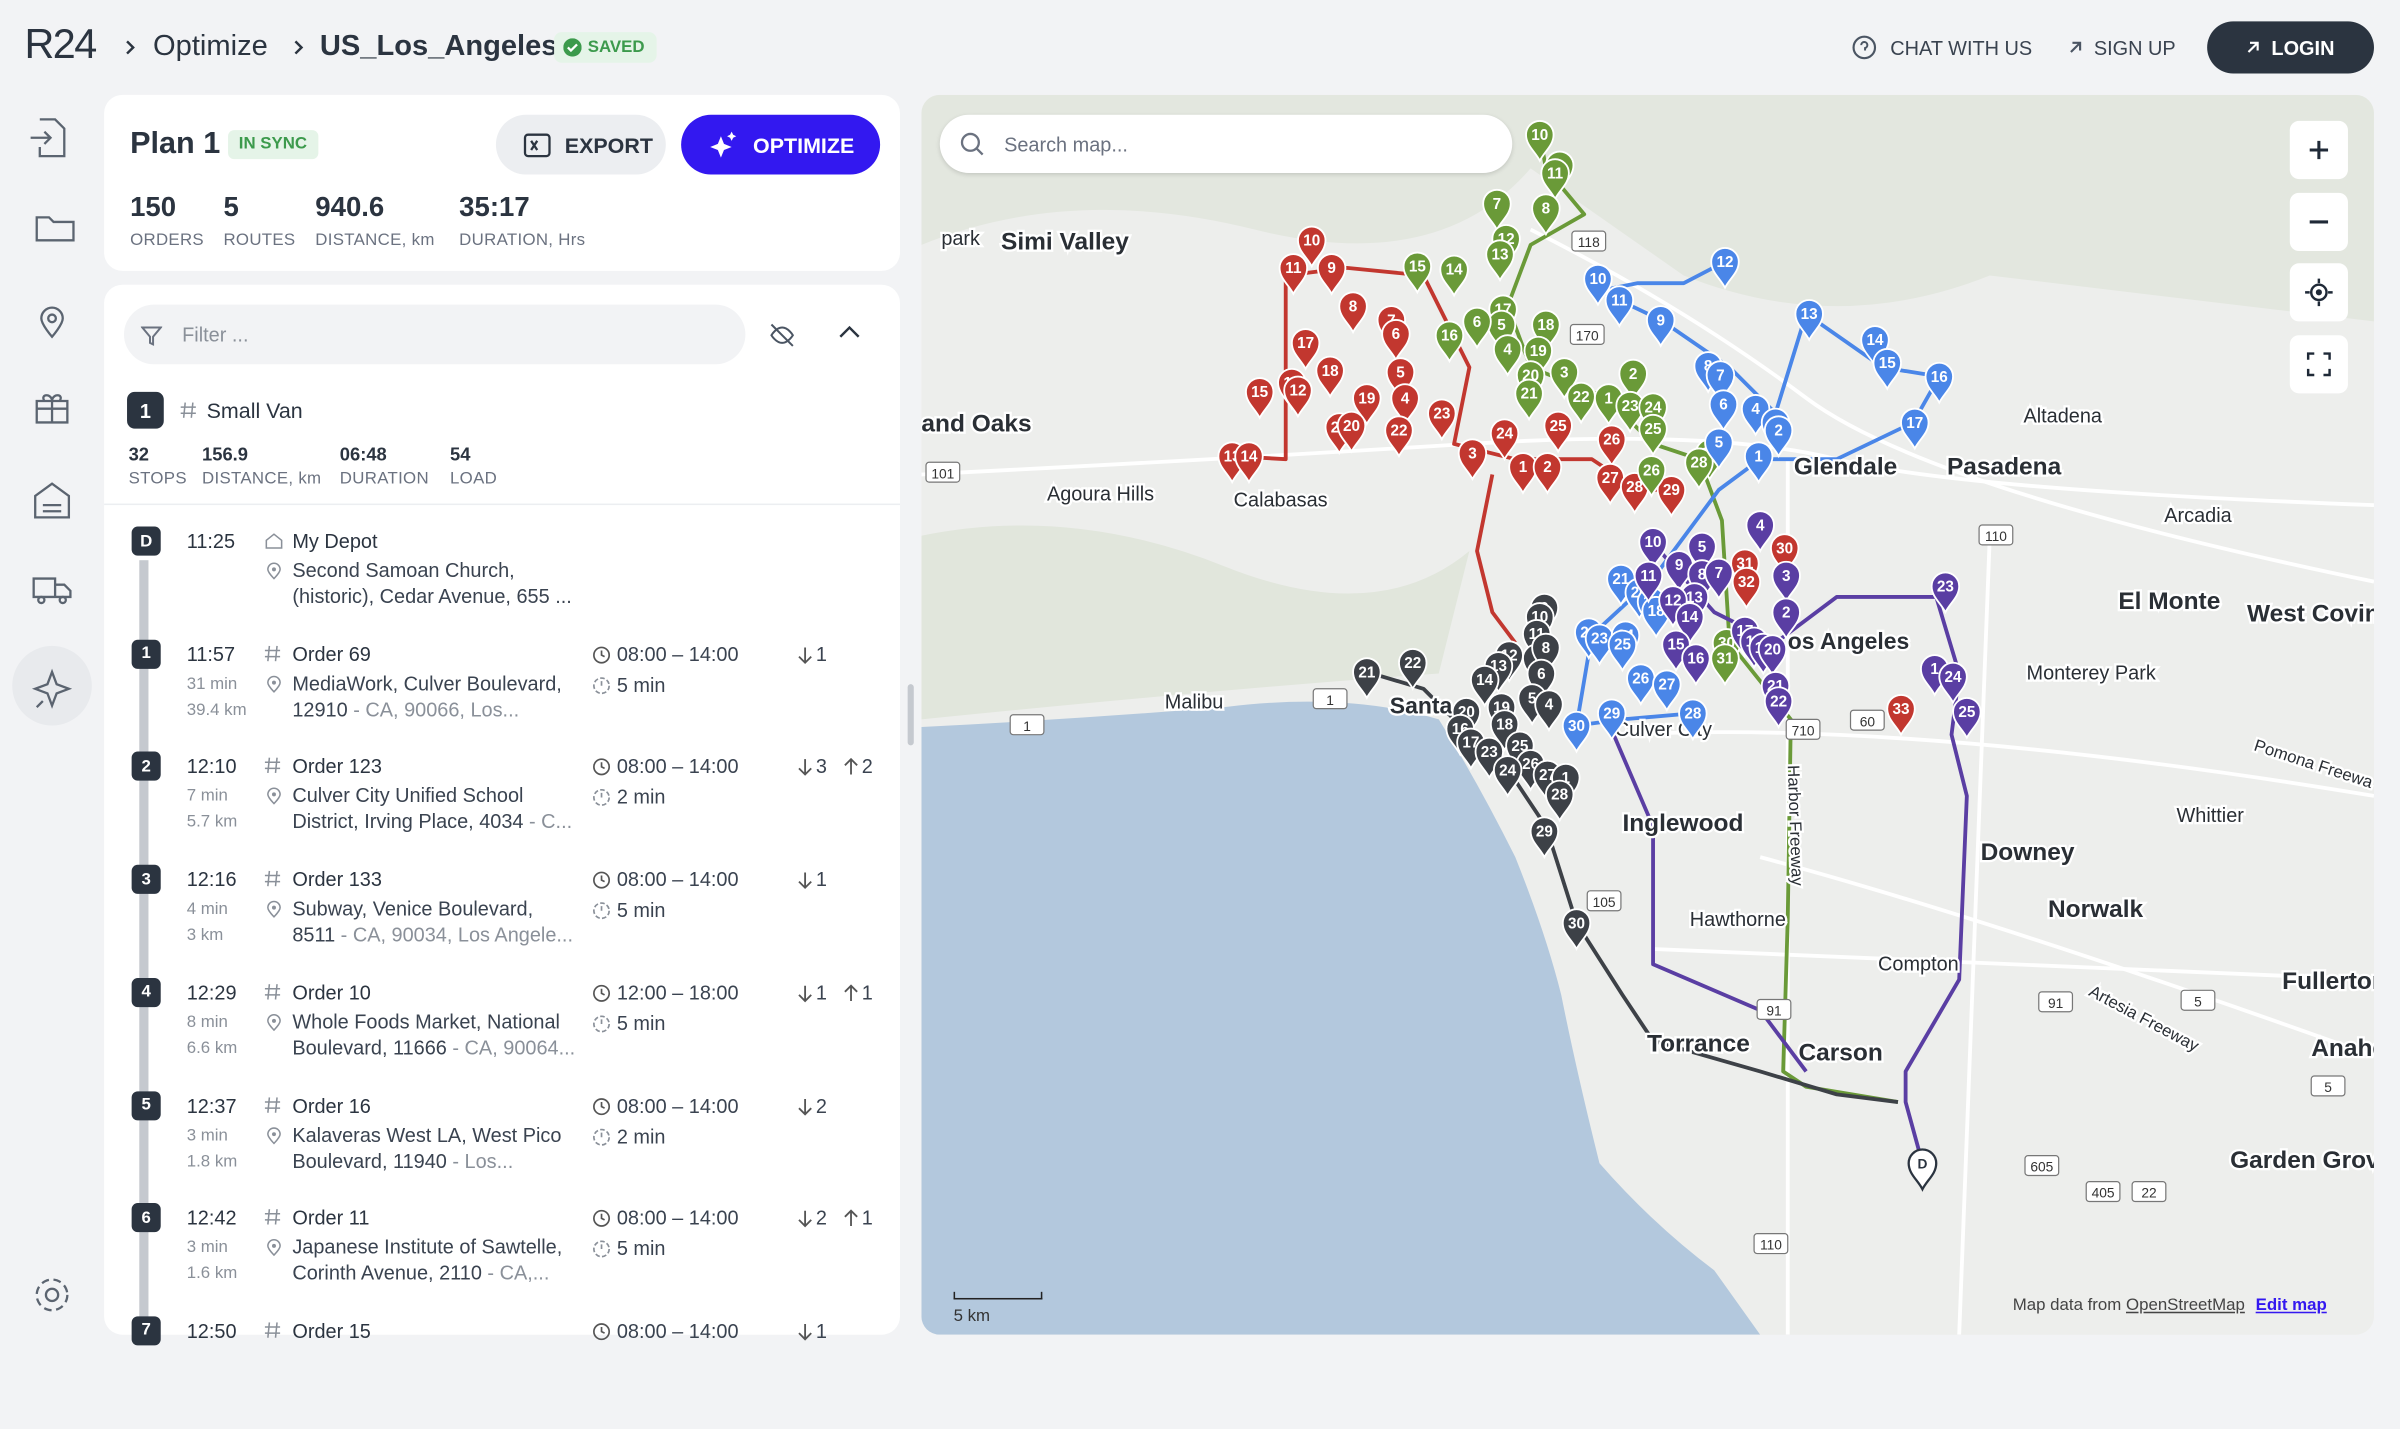 The image size is (2400, 1429). Describe the element at coordinates (2318, 222) in the screenshot. I see `zoom-out` at that location.